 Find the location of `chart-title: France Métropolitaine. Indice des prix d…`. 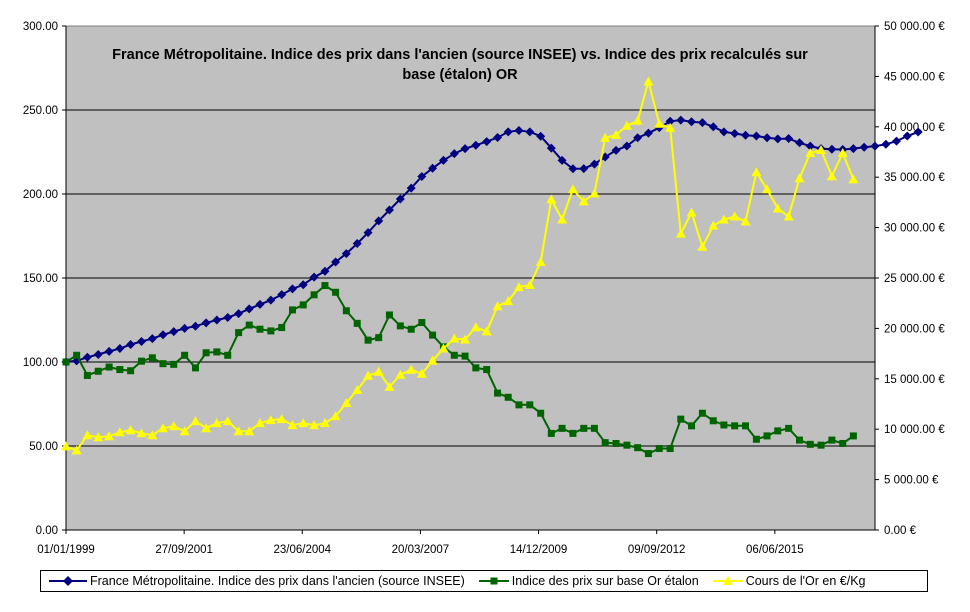

chart-title: France Métropolitaine. Indice des prix d… is located at coordinates (460, 65).